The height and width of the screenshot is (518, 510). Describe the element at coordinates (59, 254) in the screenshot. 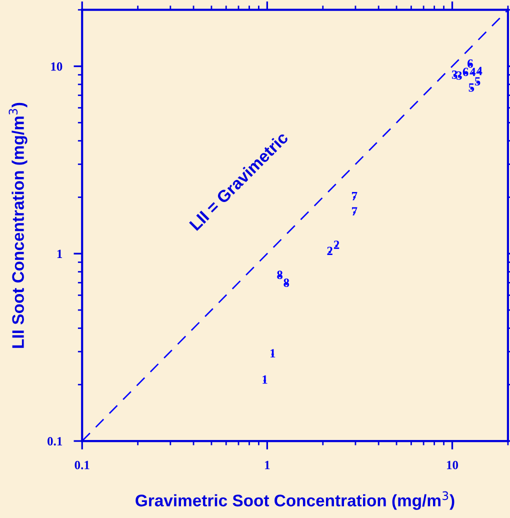

I see `y-tick-label: 1` at that location.